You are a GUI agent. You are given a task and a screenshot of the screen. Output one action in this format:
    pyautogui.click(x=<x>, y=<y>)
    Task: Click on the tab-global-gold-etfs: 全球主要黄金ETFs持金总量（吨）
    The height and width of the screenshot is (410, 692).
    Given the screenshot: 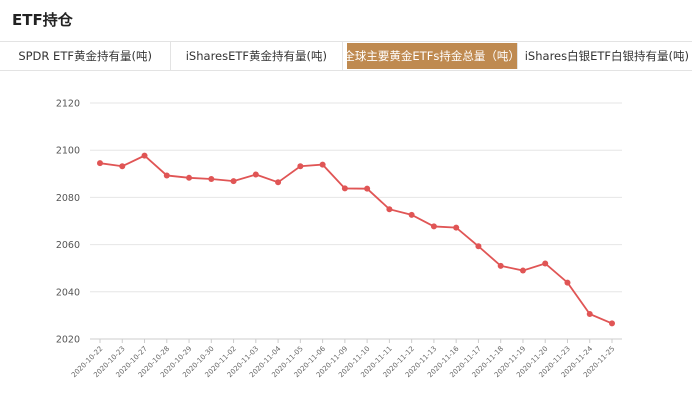 What is the action you would take?
    pyautogui.click(x=432, y=56)
    